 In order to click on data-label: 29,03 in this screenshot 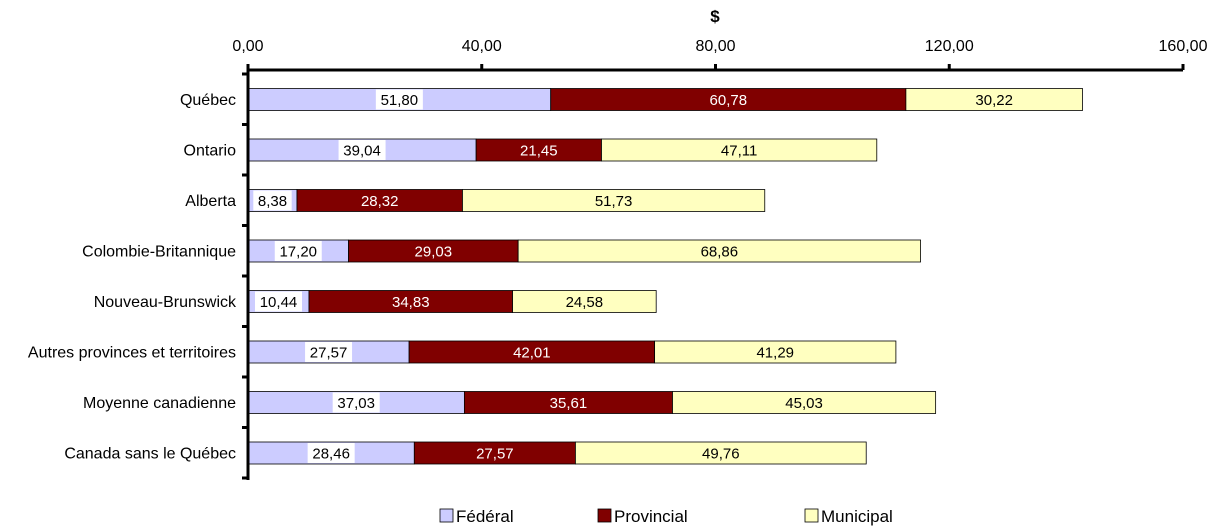, I will do `click(434, 252)`.